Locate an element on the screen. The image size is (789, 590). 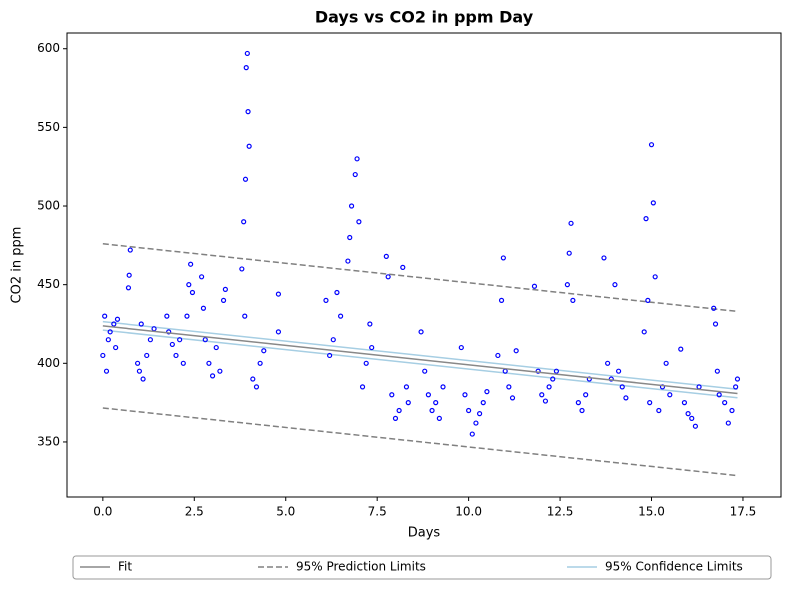
x-tick-label: 5.0 is located at coordinates (285, 512).